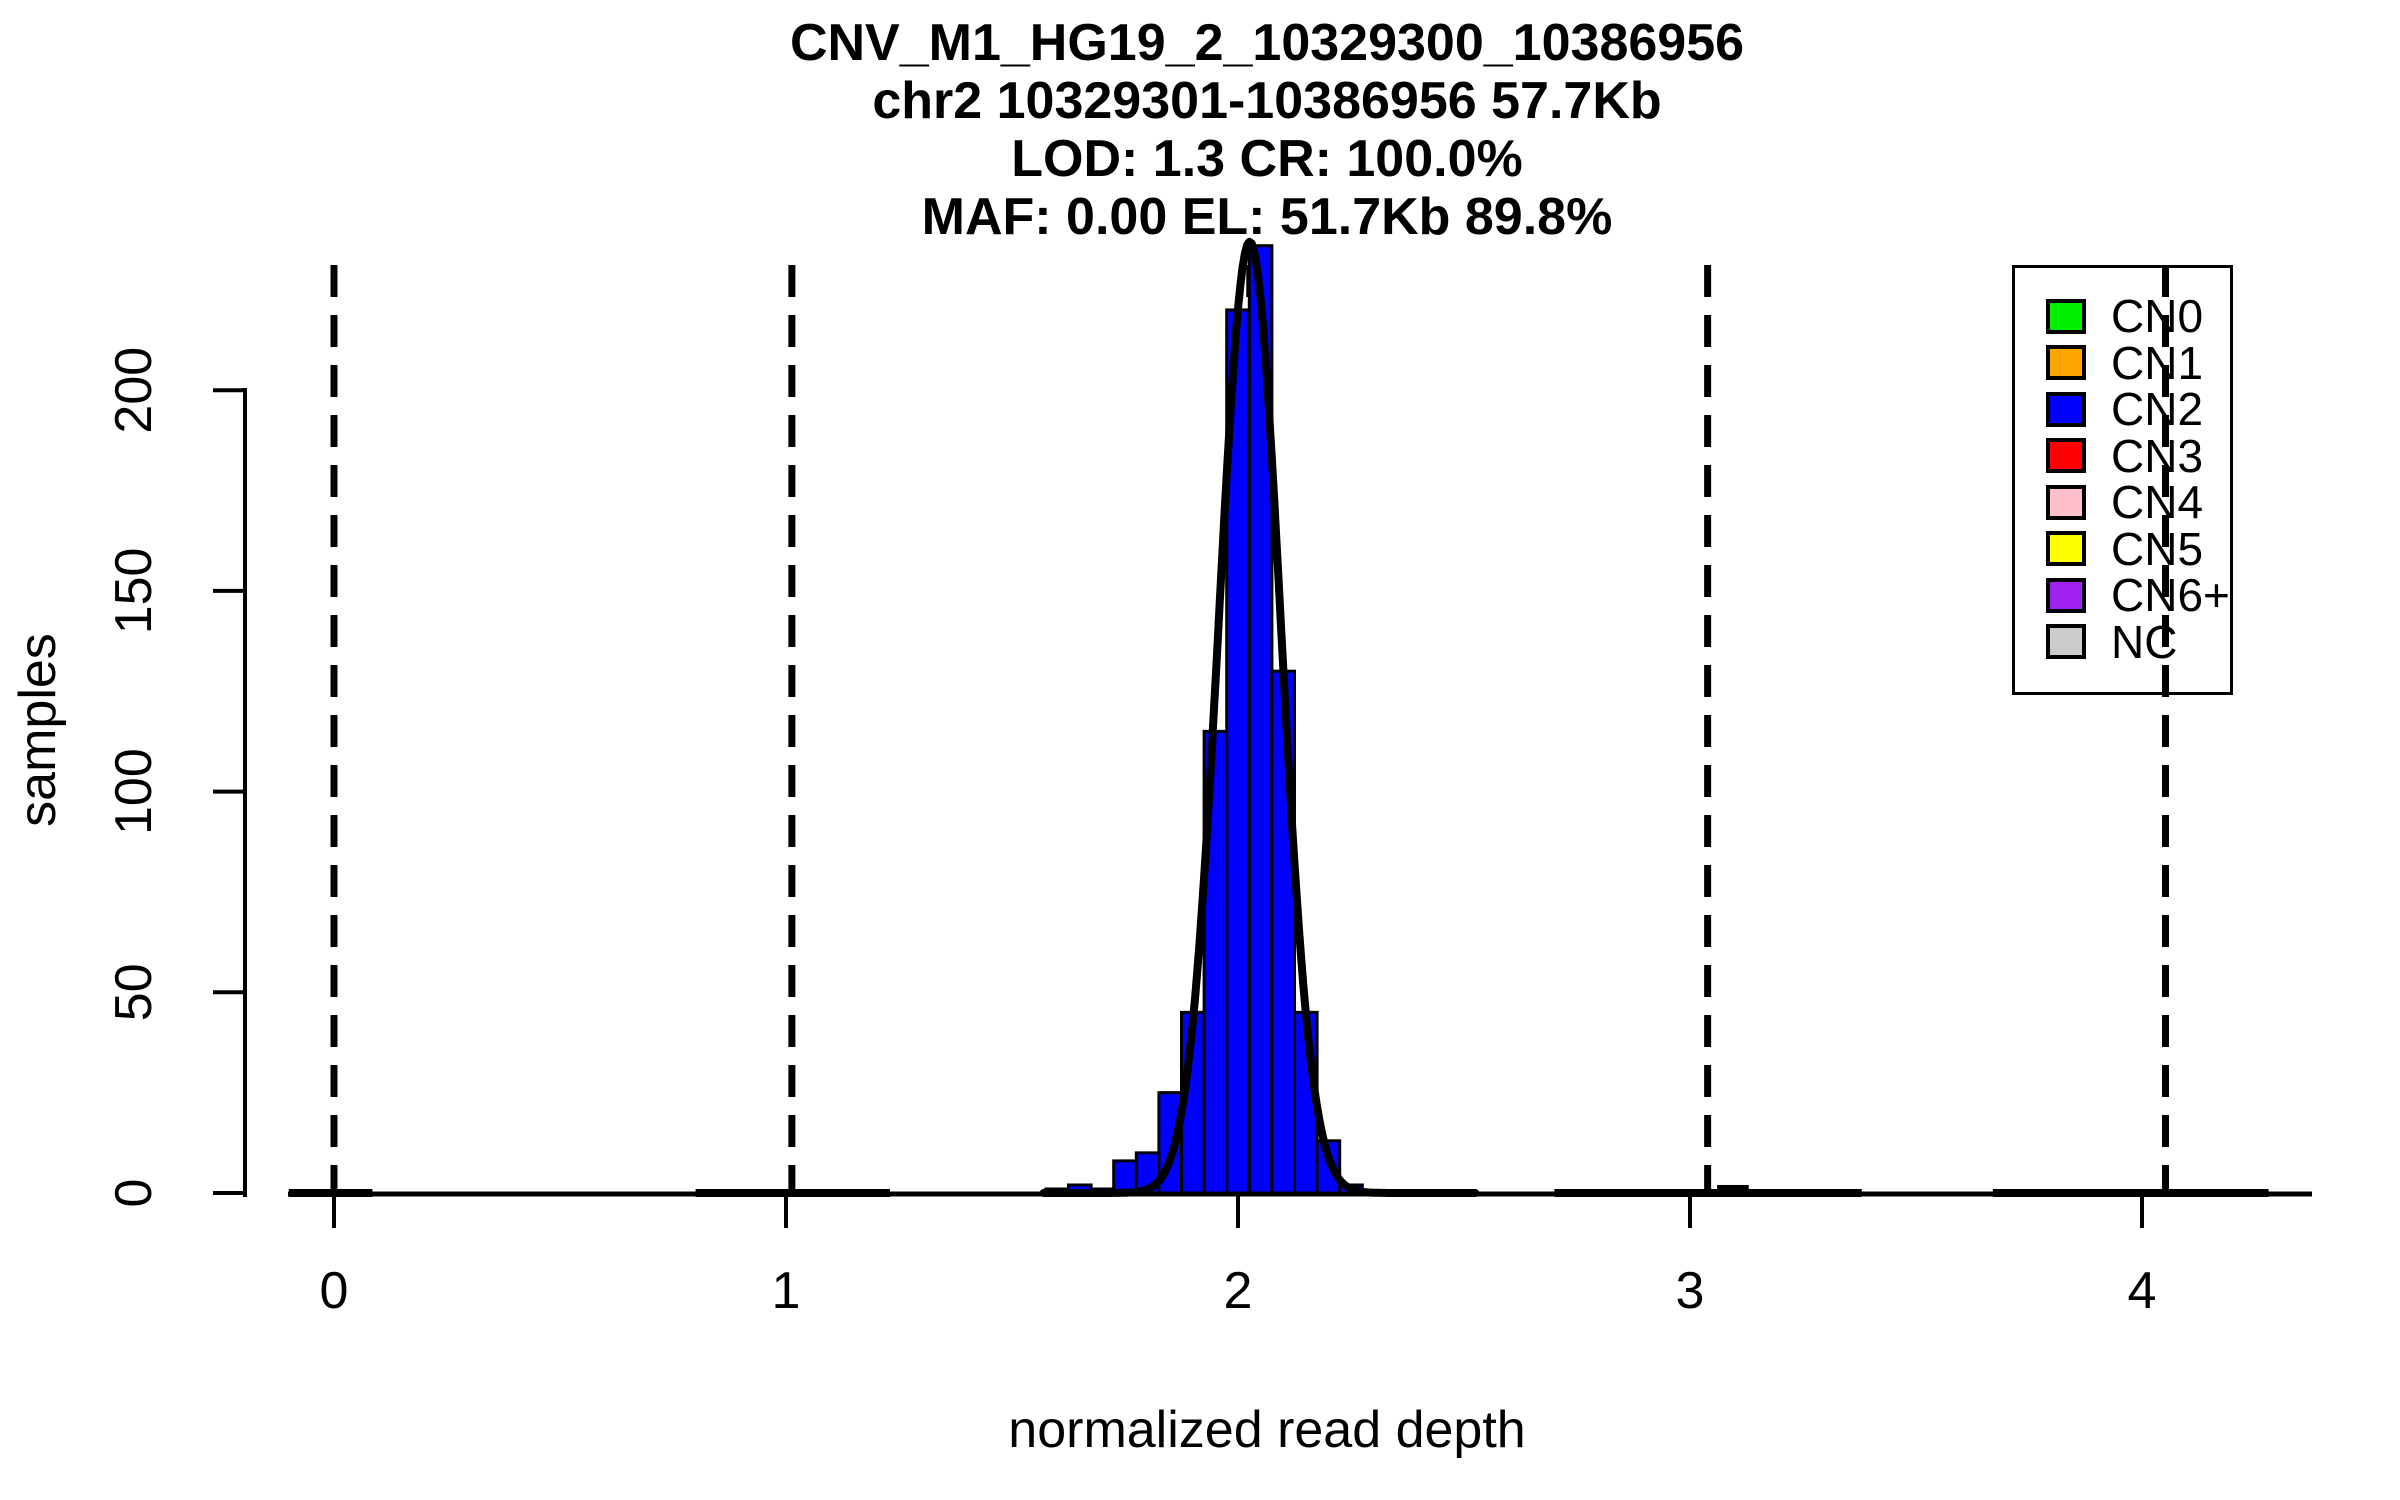 The image size is (2400, 1500). I want to click on legend-swatch-cn2, so click(2066, 409).